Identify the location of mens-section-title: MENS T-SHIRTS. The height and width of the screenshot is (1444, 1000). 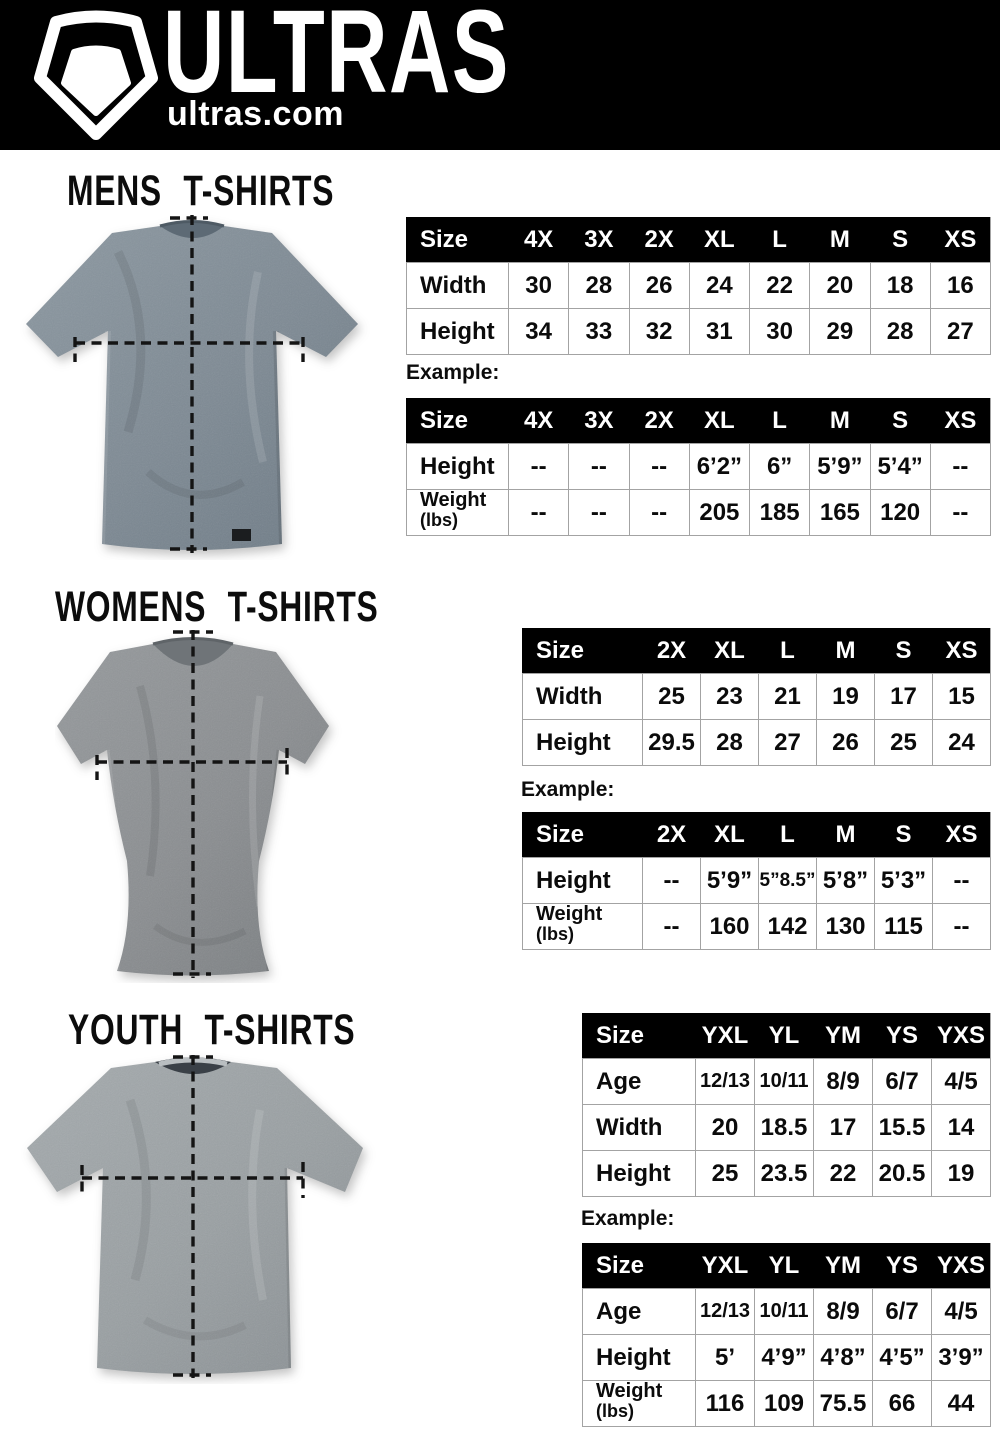
(201, 191).